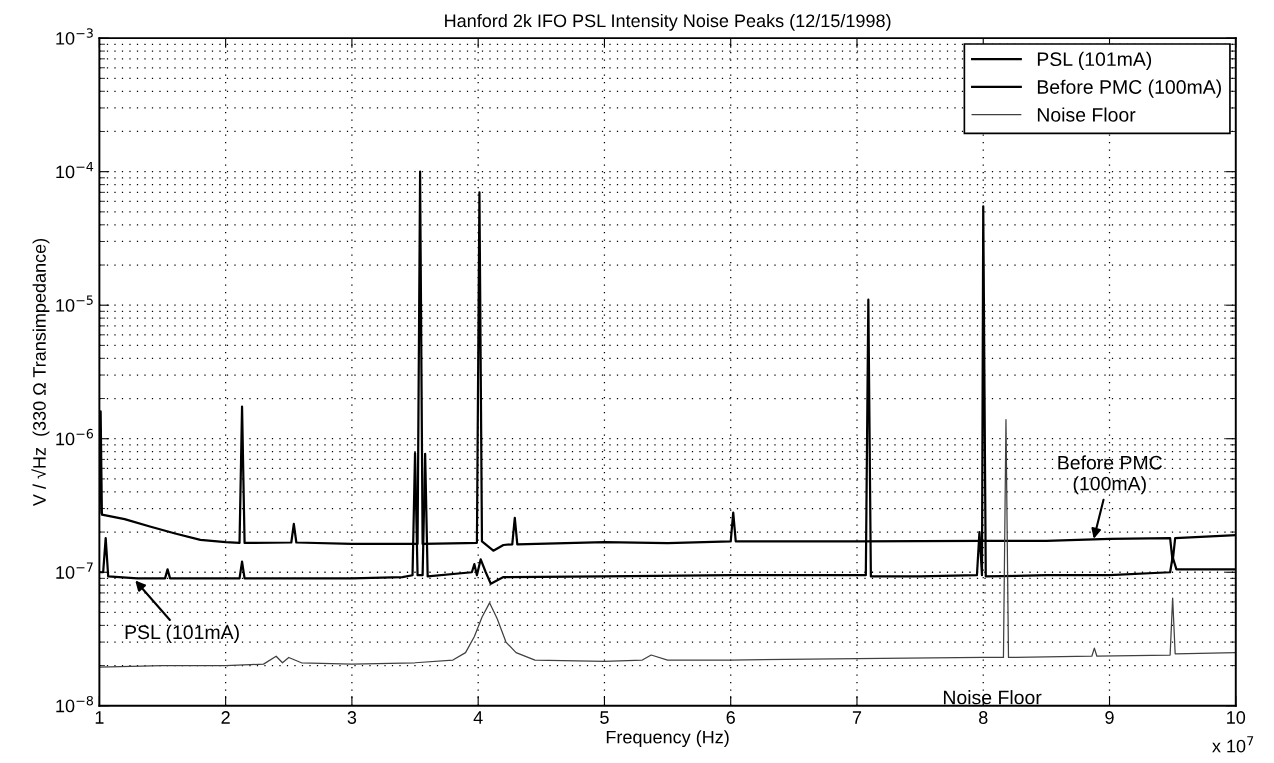 The height and width of the screenshot is (763, 1274). What do you see at coordinates (668, 22) in the screenshot?
I see `chart-title: Hanford 2k IFO PSL Intensity Noise Peaks (12/15/1998)` at bounding box center [668, 22].